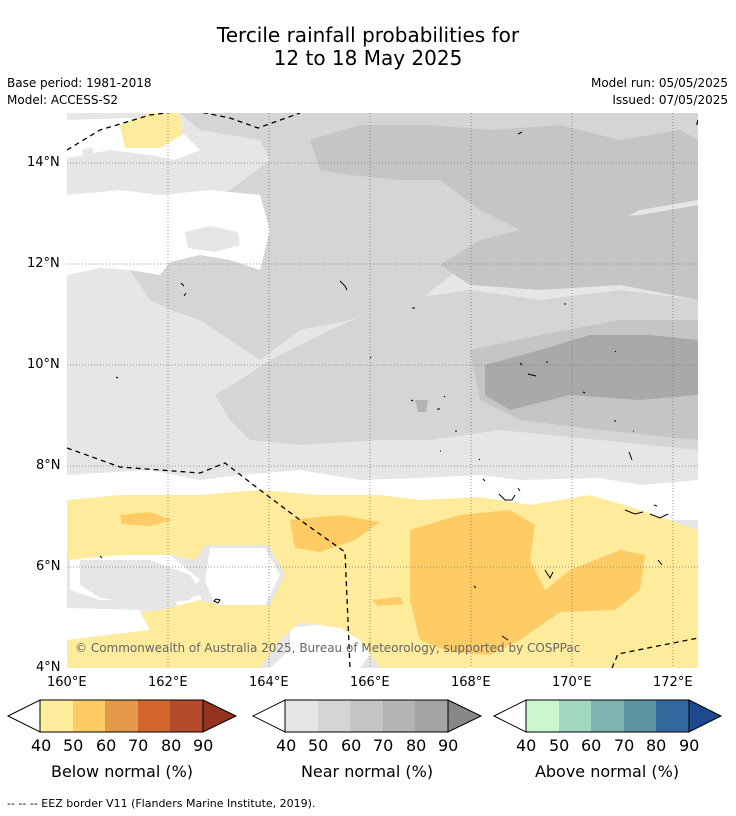 Image resolution: width=736 pixels, height=816 pixels. I want to click on model-run: Model run: 05/05/2025, so click(659, 83).